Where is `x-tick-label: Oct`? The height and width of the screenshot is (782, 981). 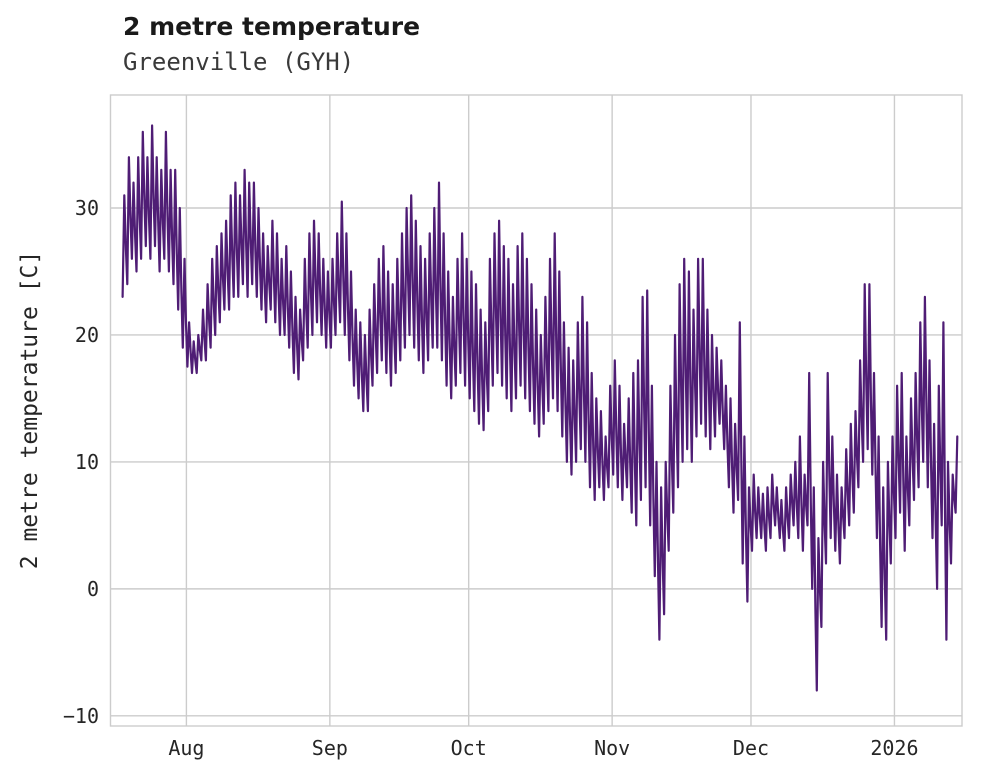 x-tick-label: Oct is located at coordinates (469, 748).